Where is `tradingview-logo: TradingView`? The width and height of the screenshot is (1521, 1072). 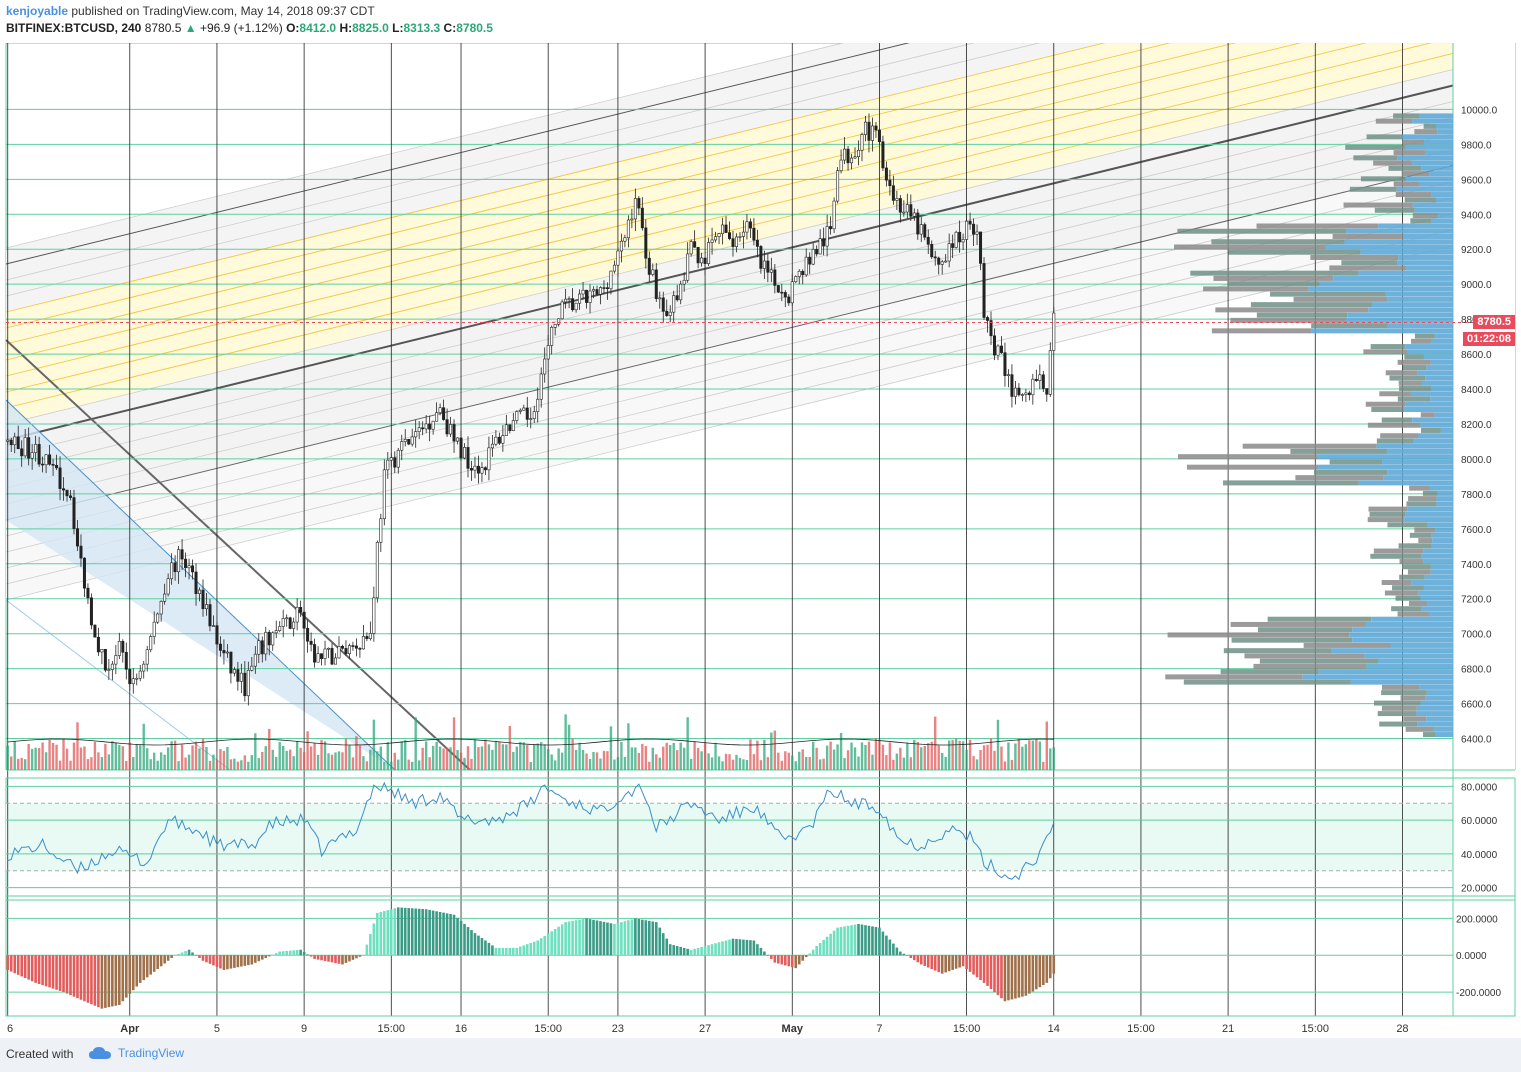 tradingview-logo: TradingView is located at coordinates (136, 1053).